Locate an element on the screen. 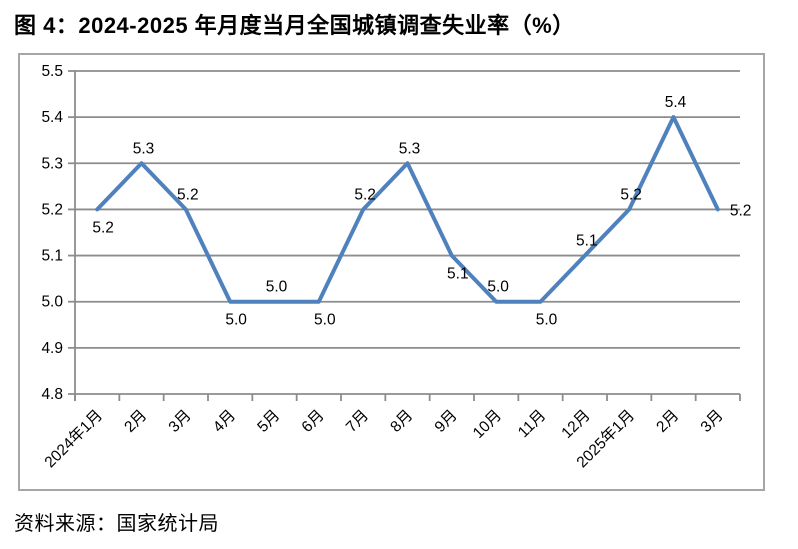  x-tick-label: 12月 is located at coordinates (575, 424).